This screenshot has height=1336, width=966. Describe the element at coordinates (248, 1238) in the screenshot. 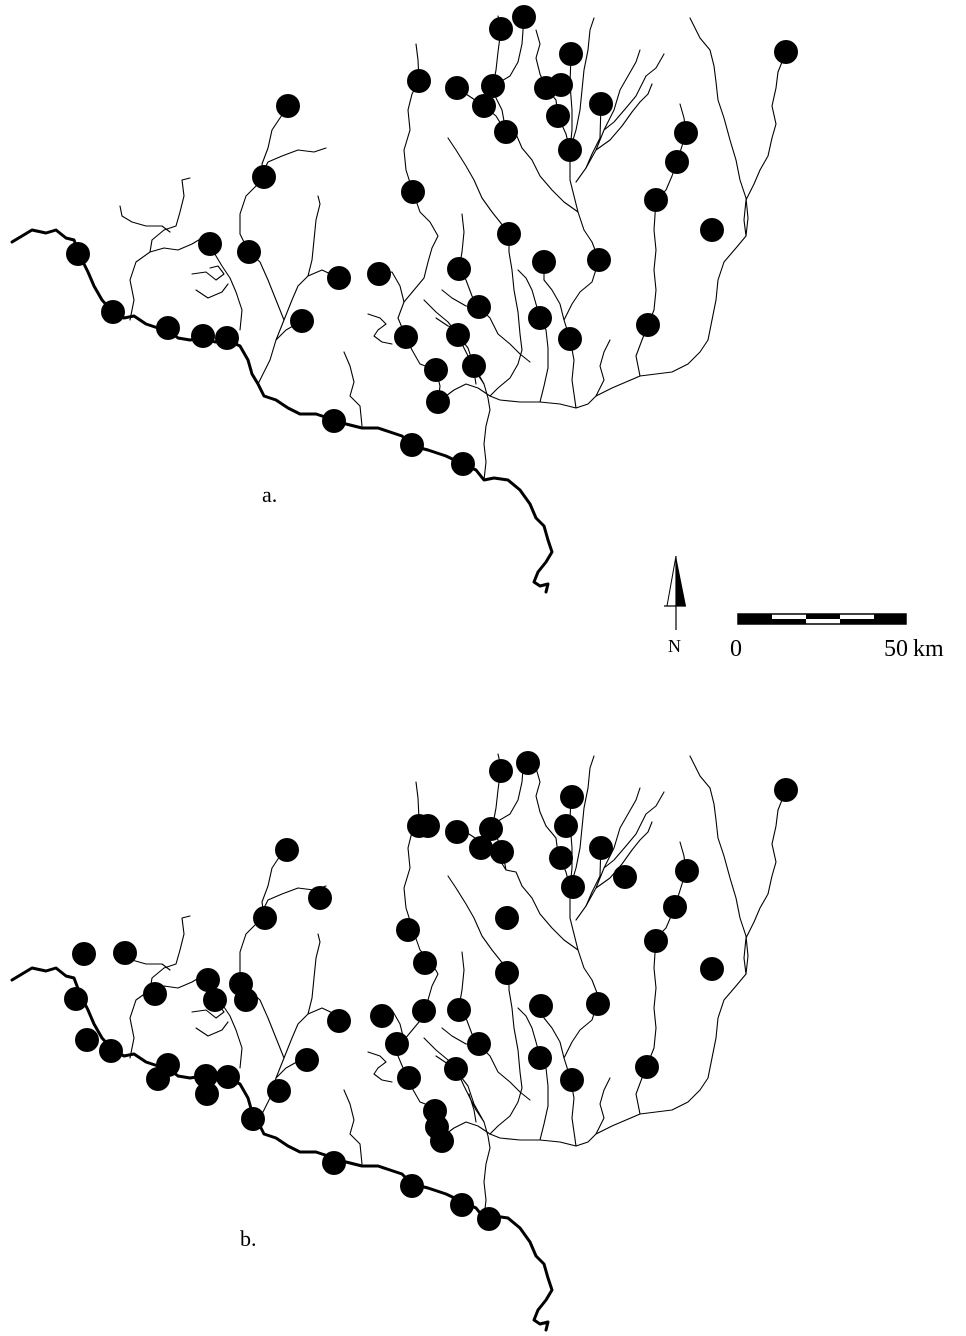

I see `panel-b-label: b.` at that location.